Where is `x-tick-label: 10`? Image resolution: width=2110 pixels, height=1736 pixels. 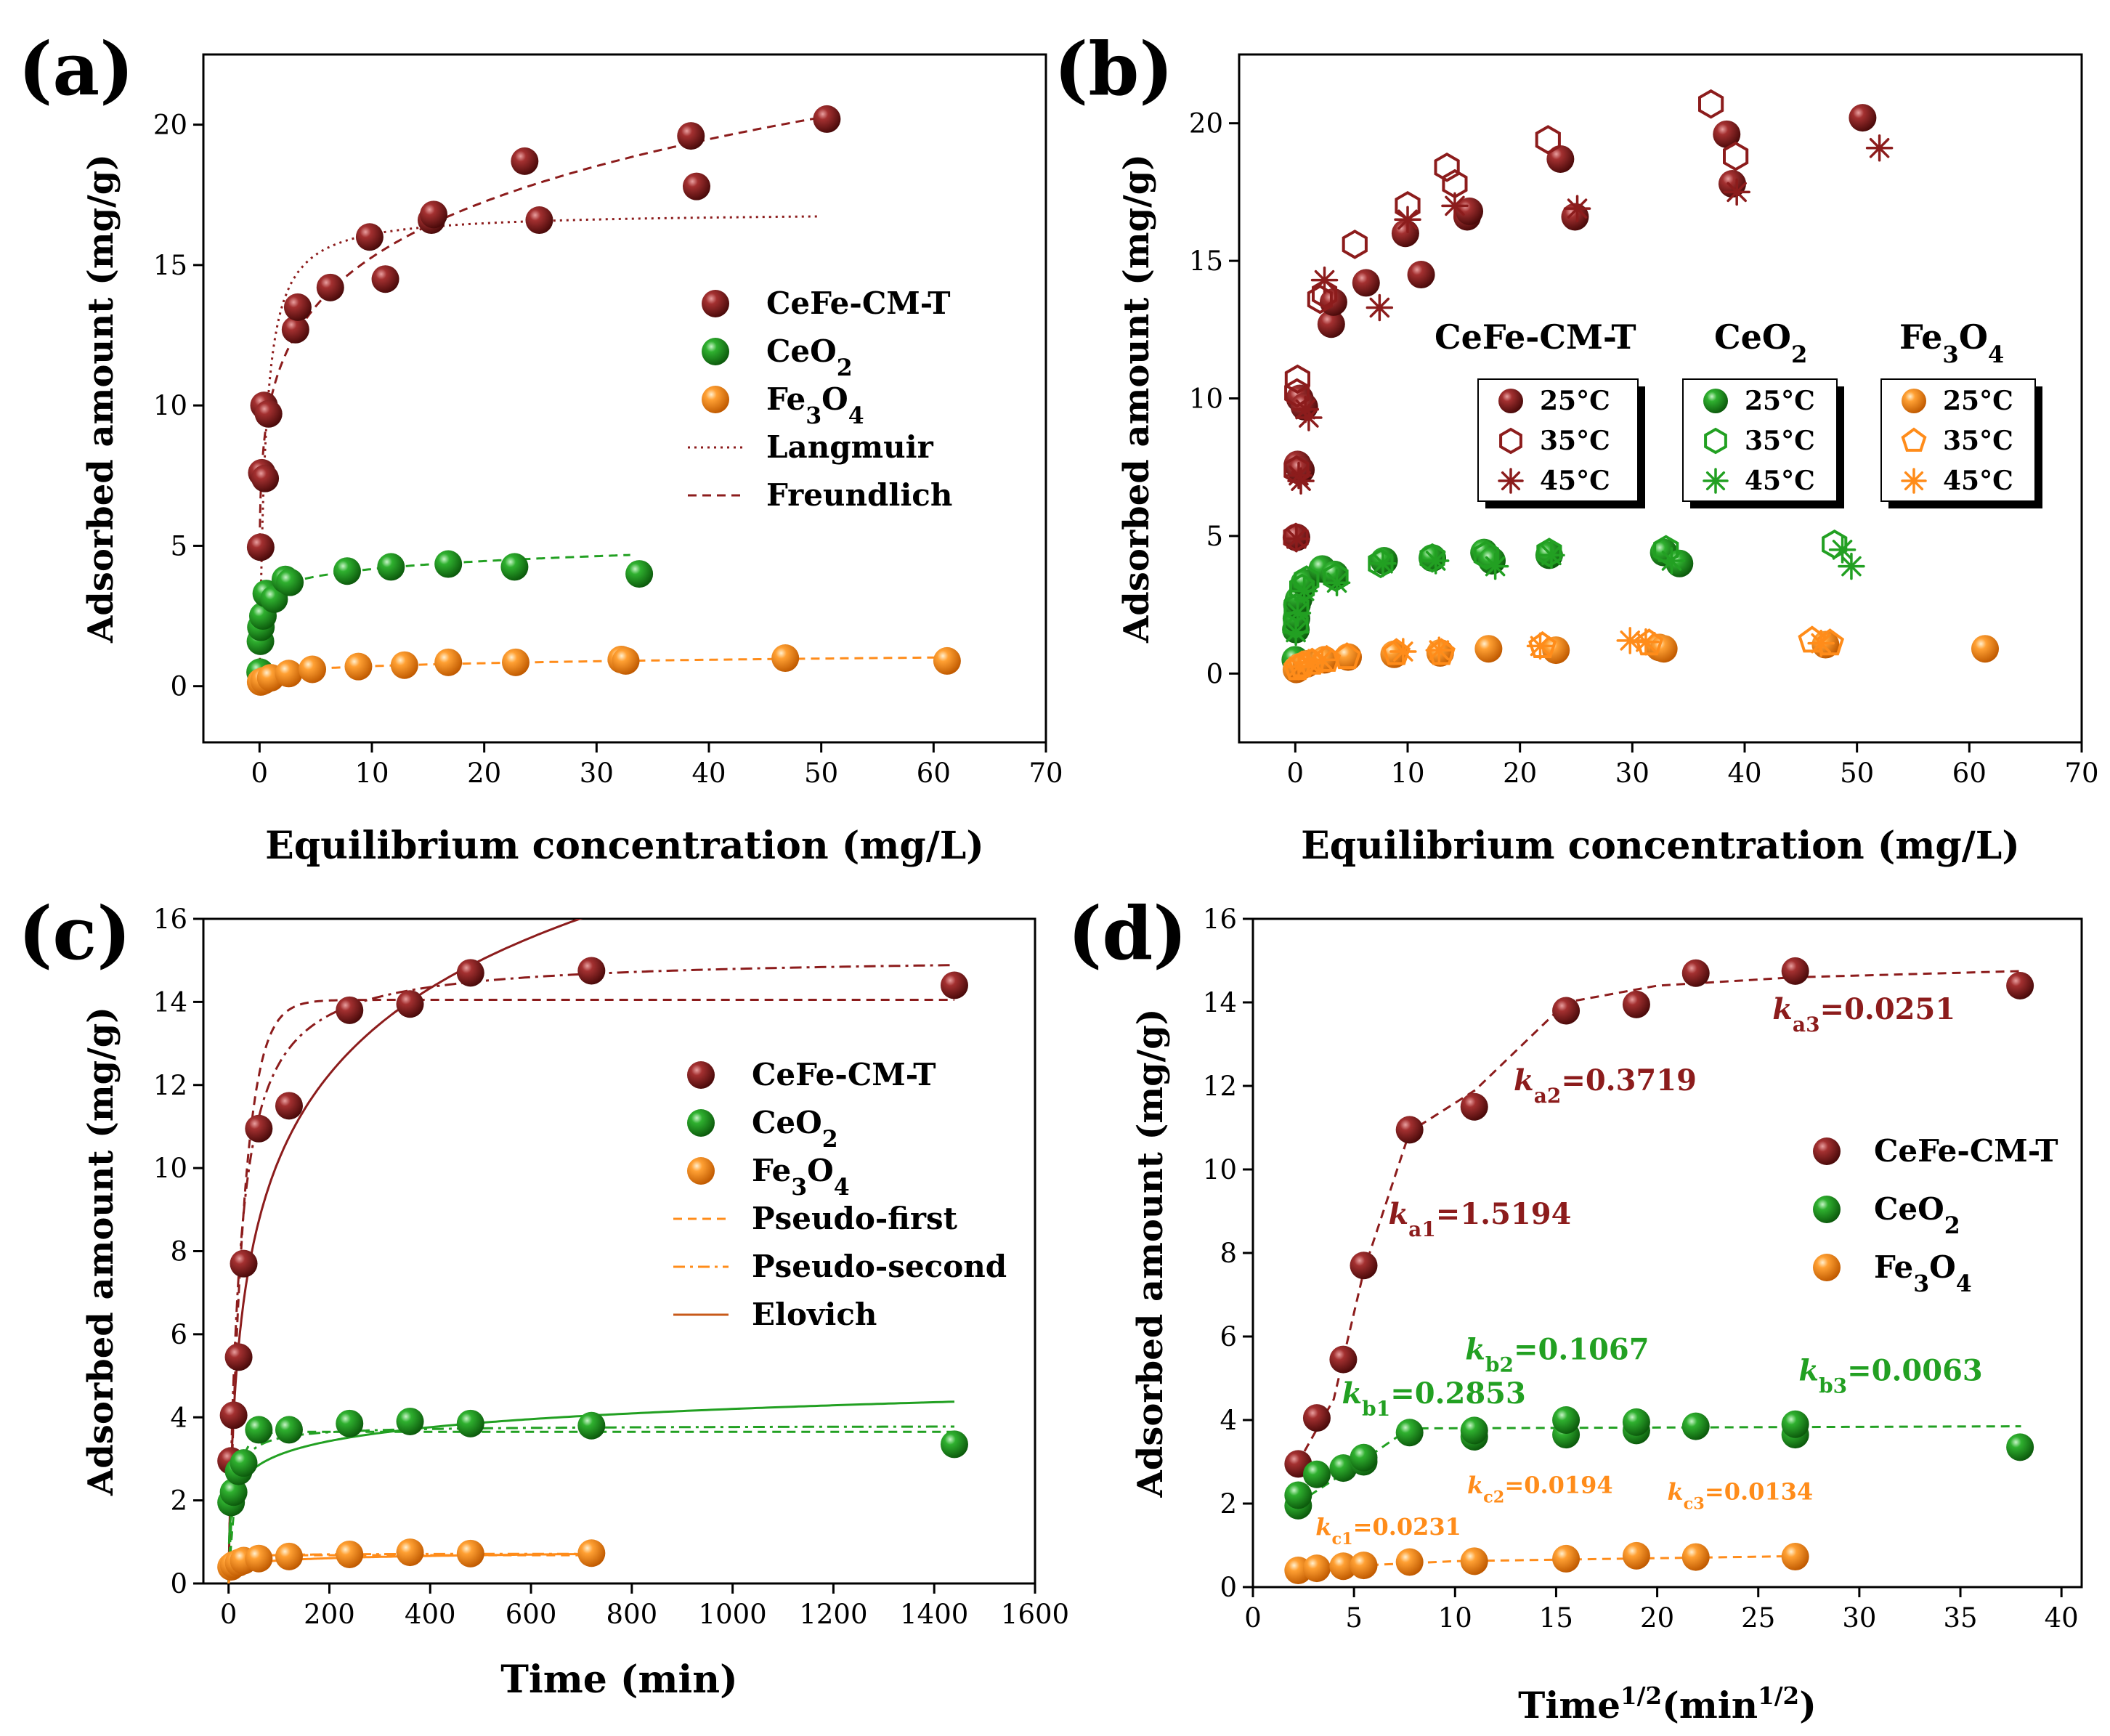 x-tick-label: 10 is located at coordinates (372, 773).